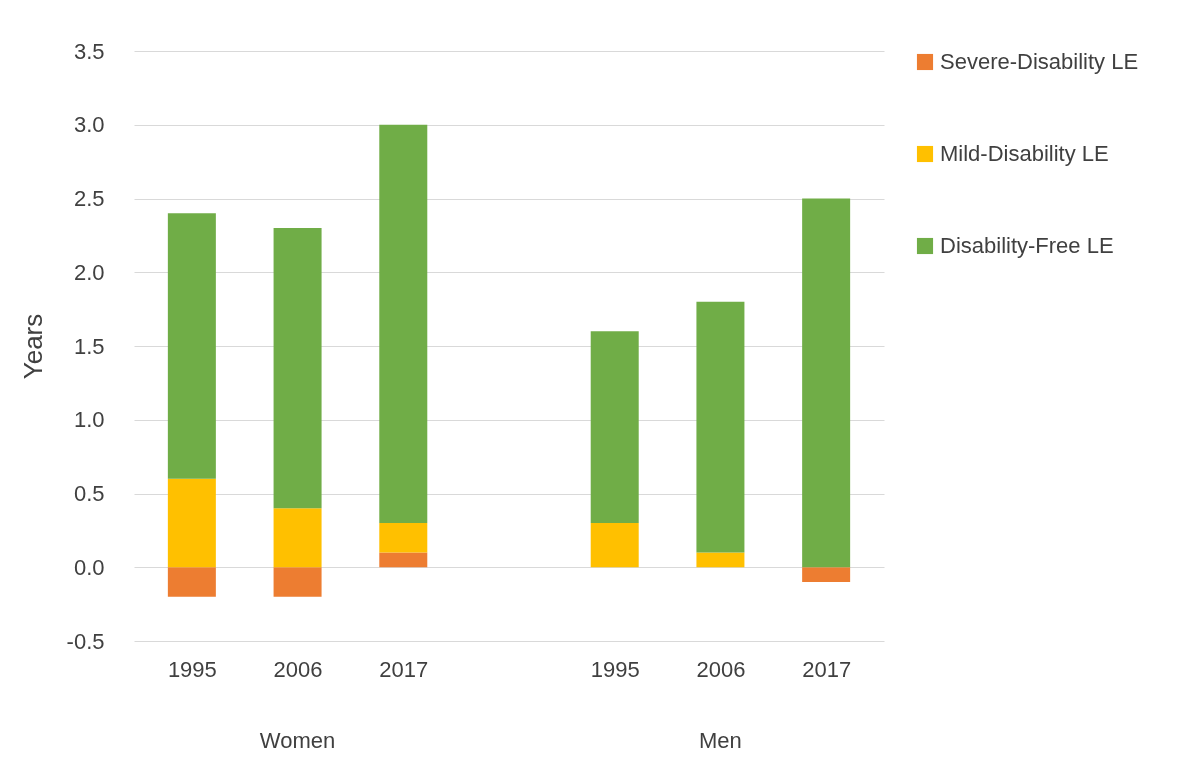 The width and height of the screenshot is (1192, 776). Describe the element at coordinates (89, 420) in the screenshot. I see `y-tick-label: 1.0` at that location.